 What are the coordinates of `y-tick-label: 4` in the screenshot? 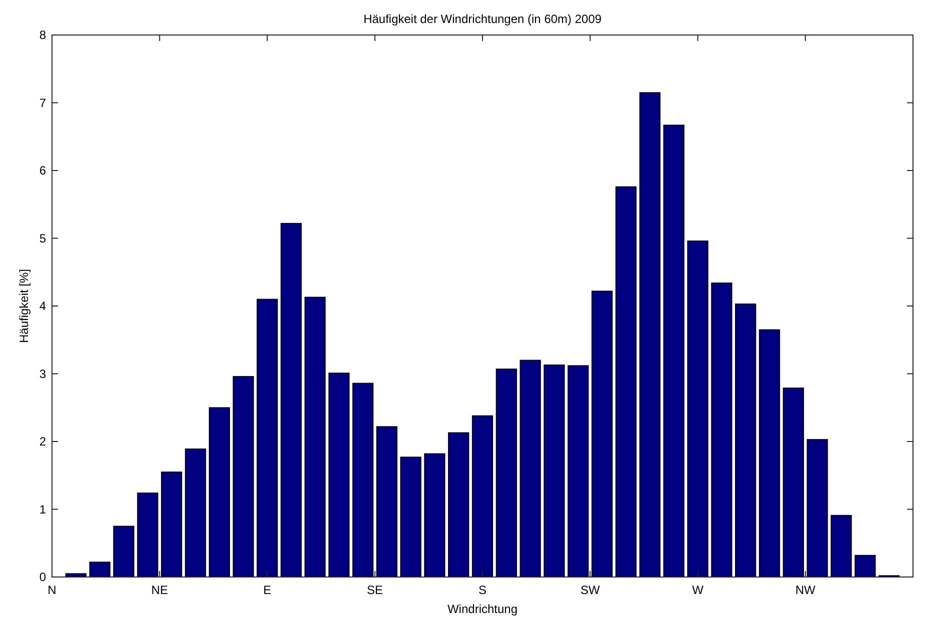 It's located at (42, 306).